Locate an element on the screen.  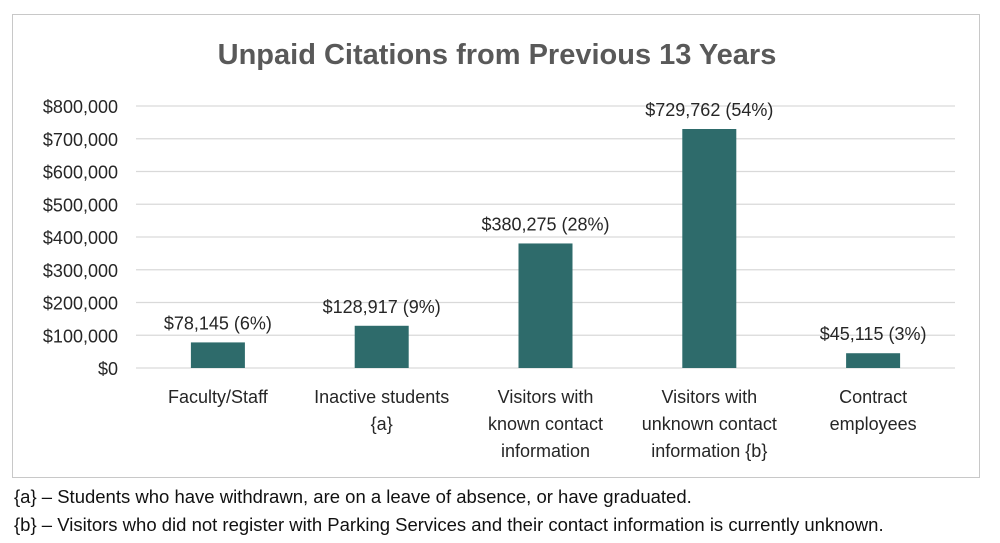
x-category-label-line: {a} is located at coordinates (382, 424).